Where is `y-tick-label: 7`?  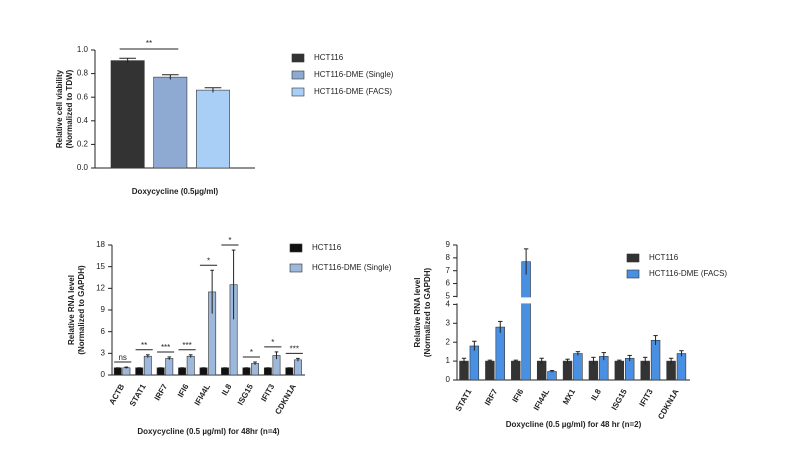
y-tick-label: 7 is located at coordinates (448, 270).